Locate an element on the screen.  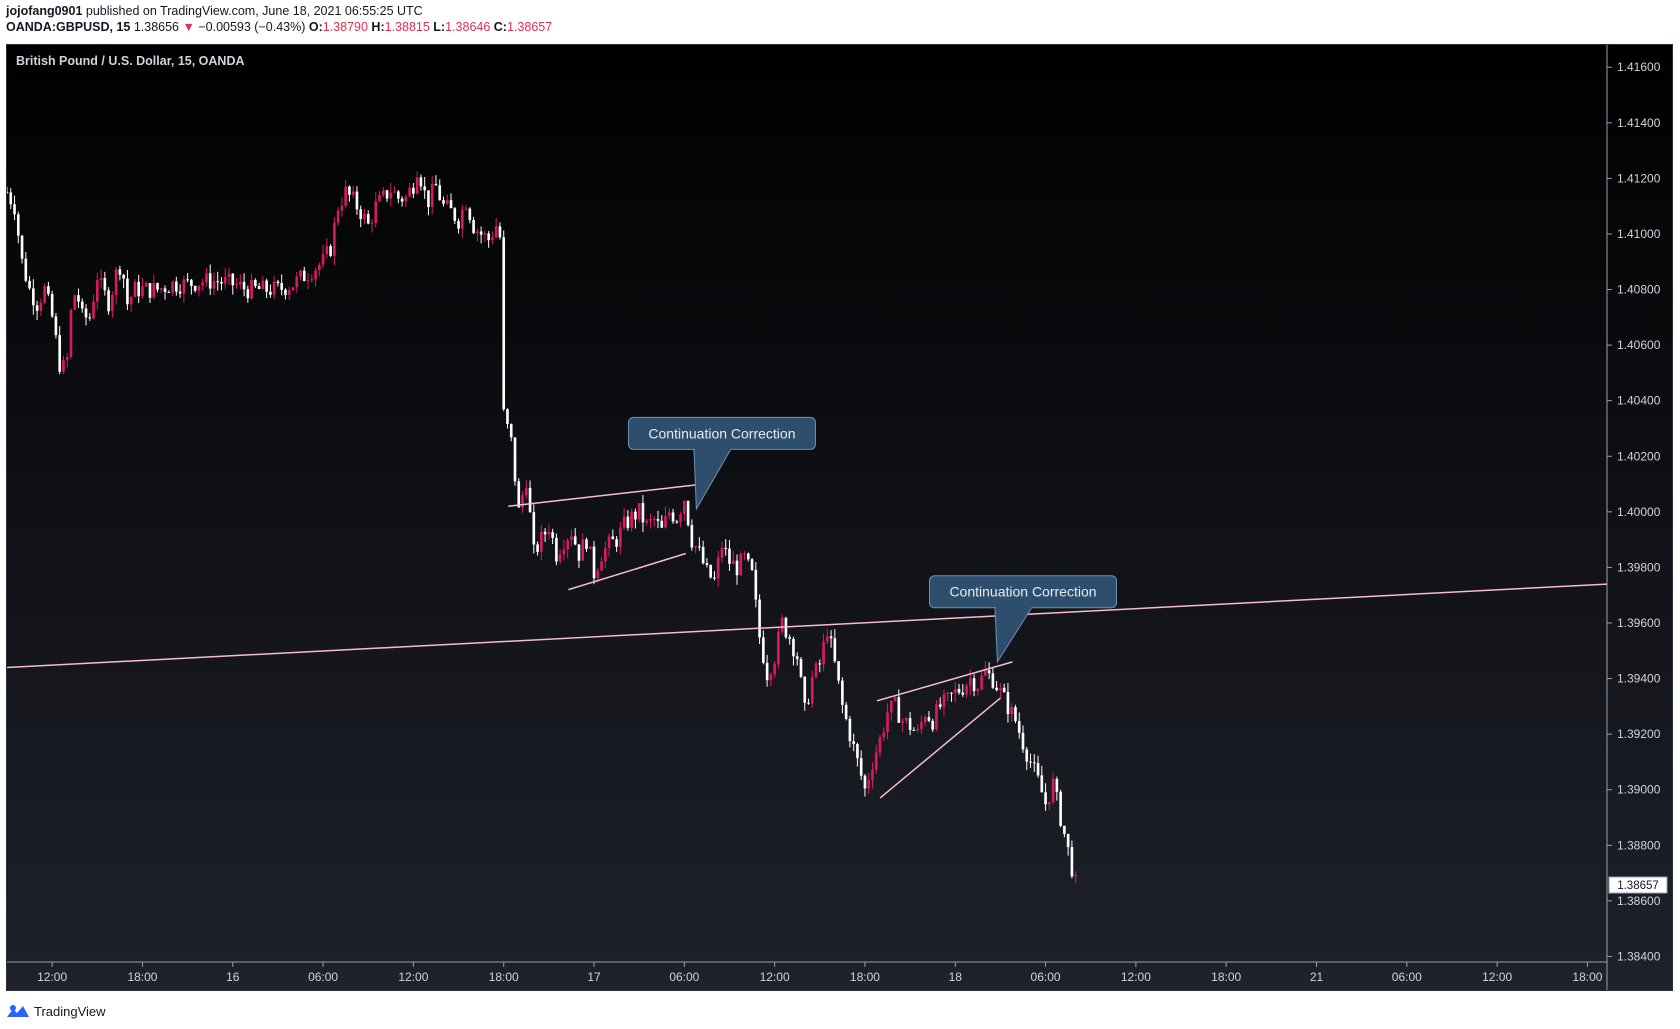
price-tick-label: 1.39800 is located at coordinates (1639, 567).